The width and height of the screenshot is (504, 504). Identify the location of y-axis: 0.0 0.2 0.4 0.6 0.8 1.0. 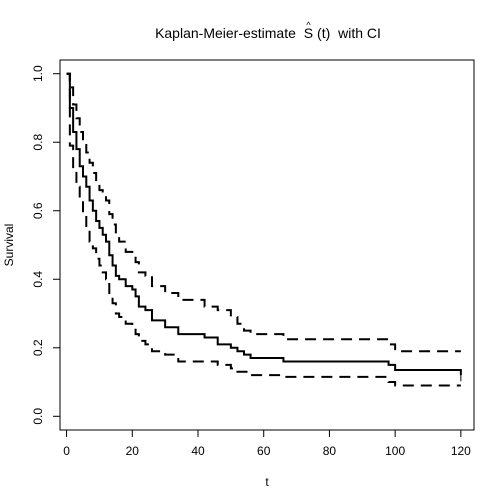
(46, 245).